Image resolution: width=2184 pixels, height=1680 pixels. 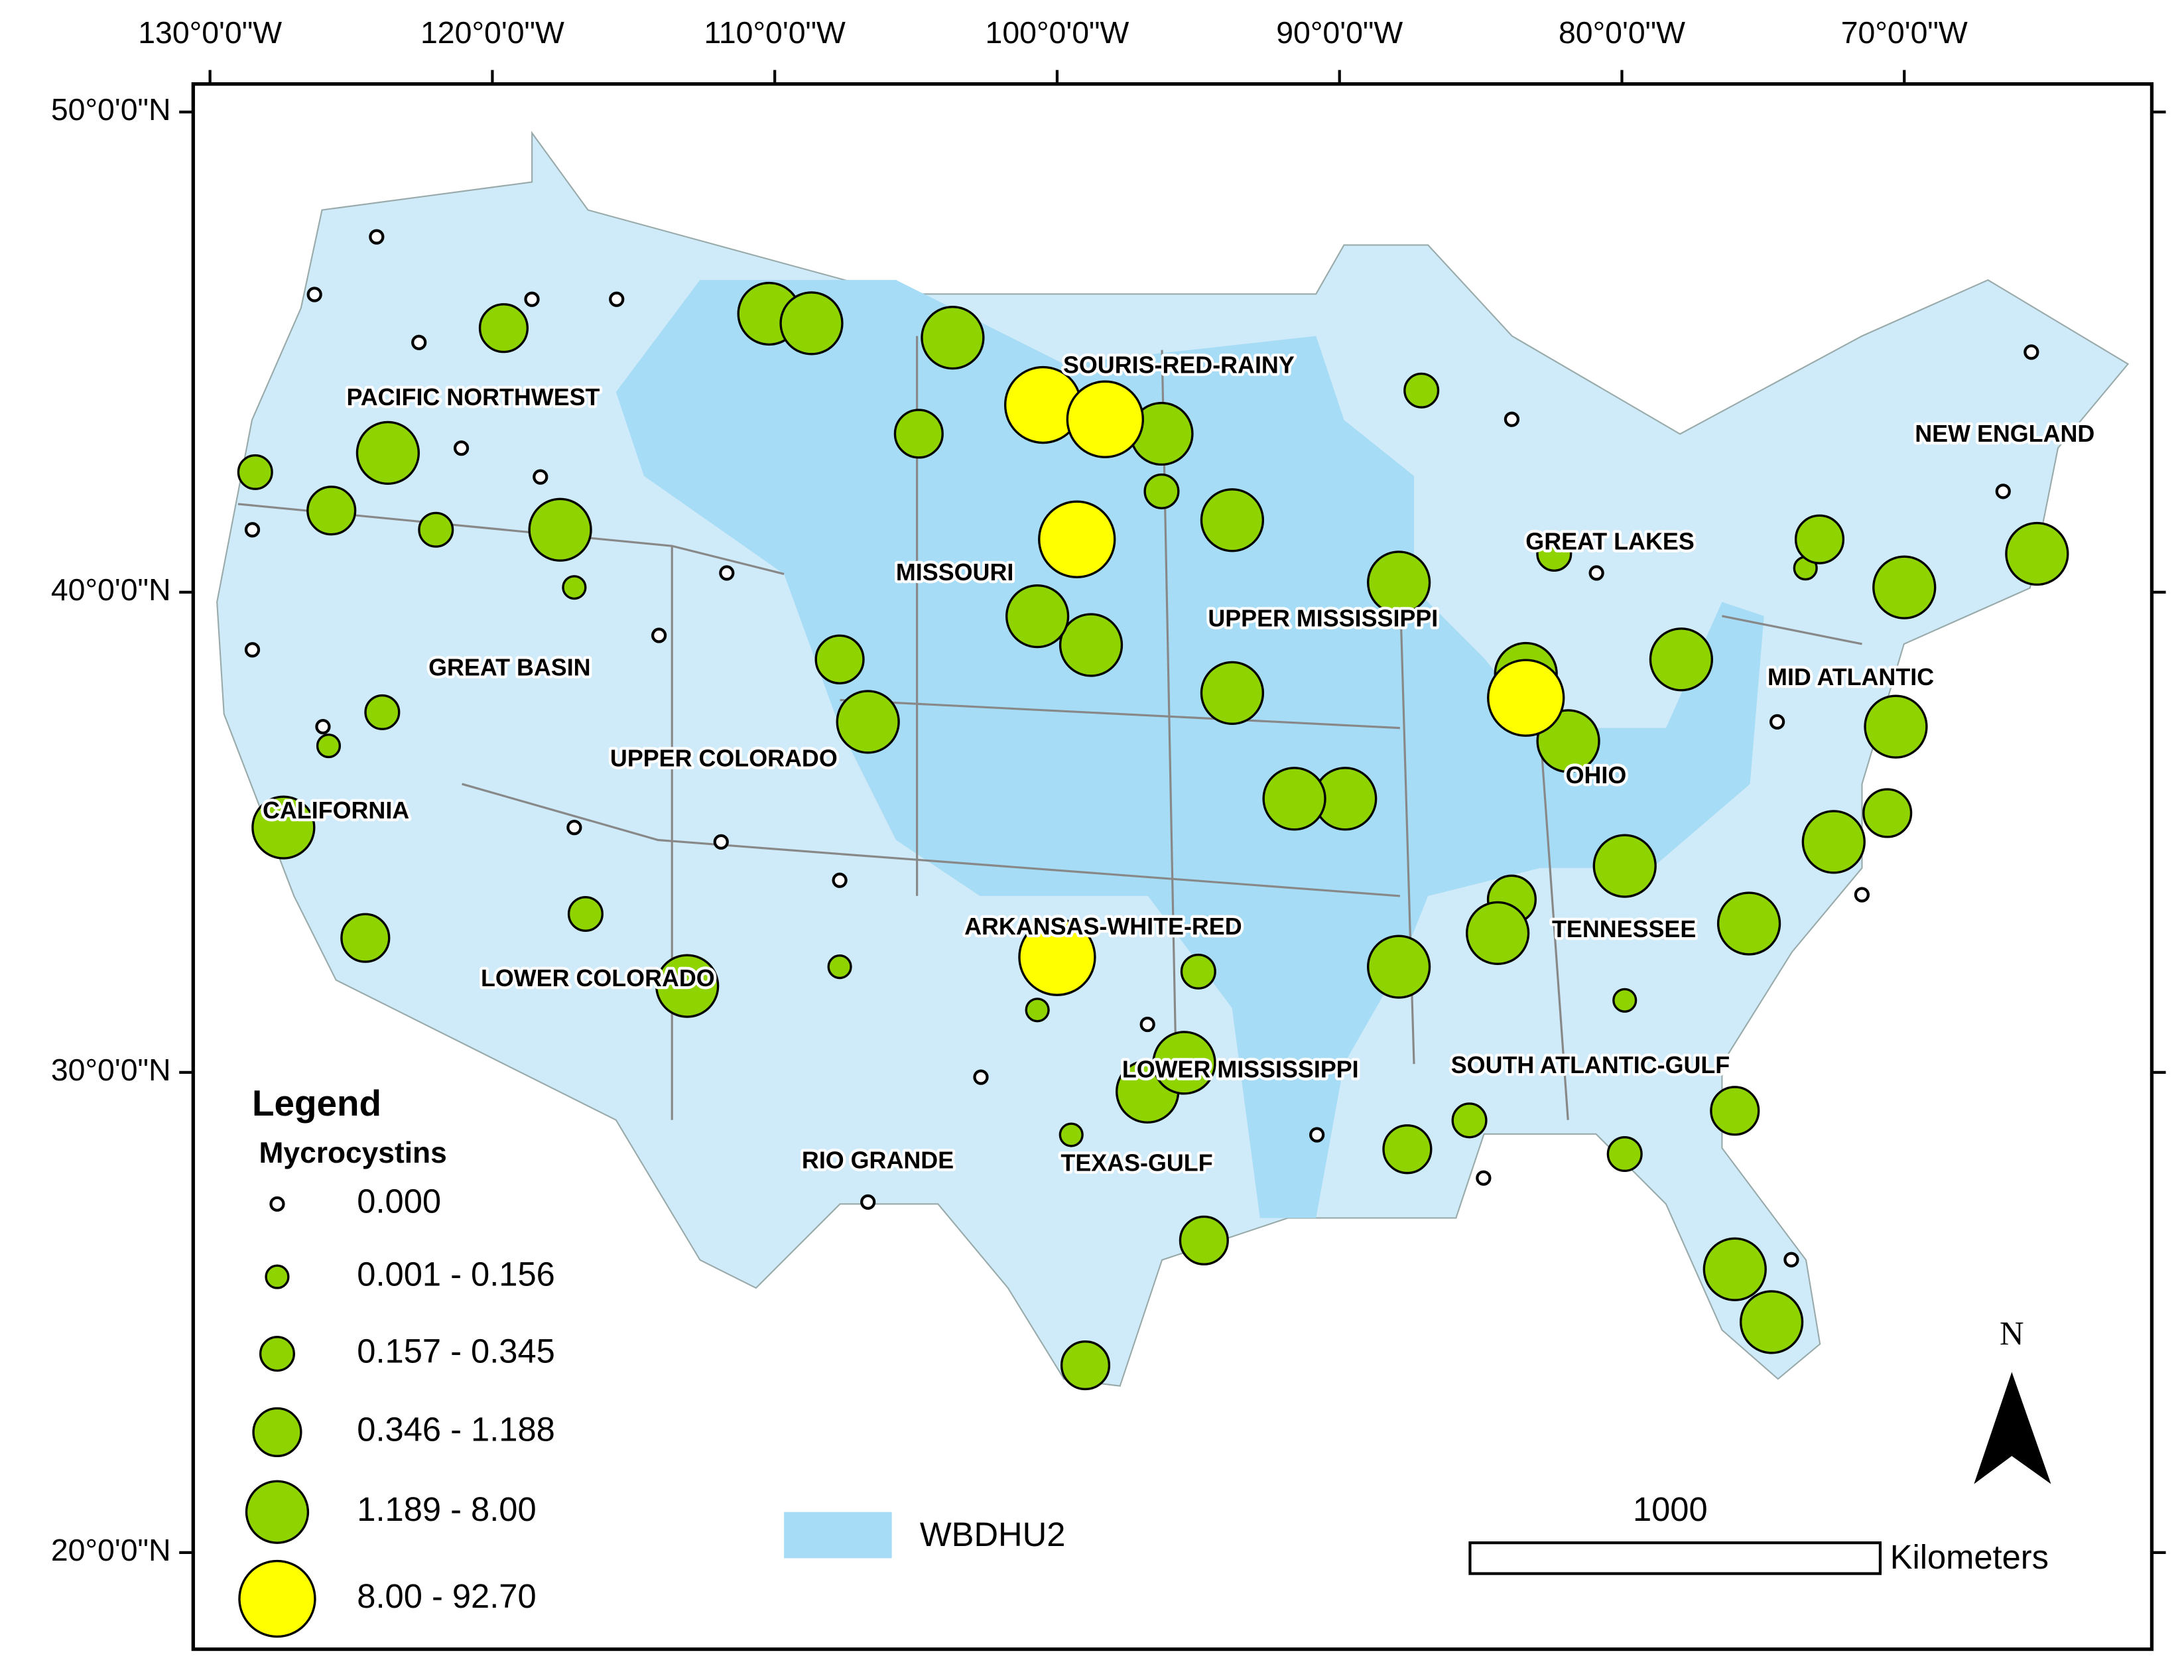 I want to click on lat-tick-label: 30°0'0"N, so click(x=111, y=1070).